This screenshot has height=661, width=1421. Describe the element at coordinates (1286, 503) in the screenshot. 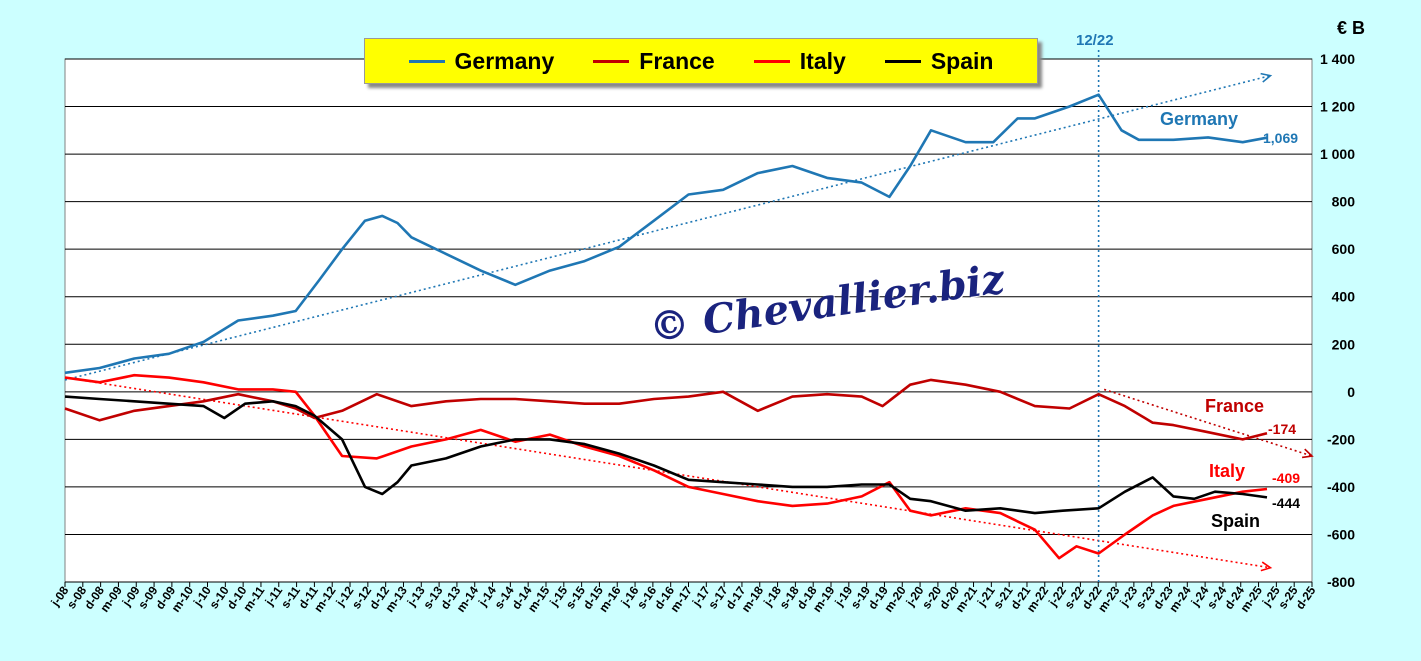

I see `spain-annotation-value: -444` at that location.